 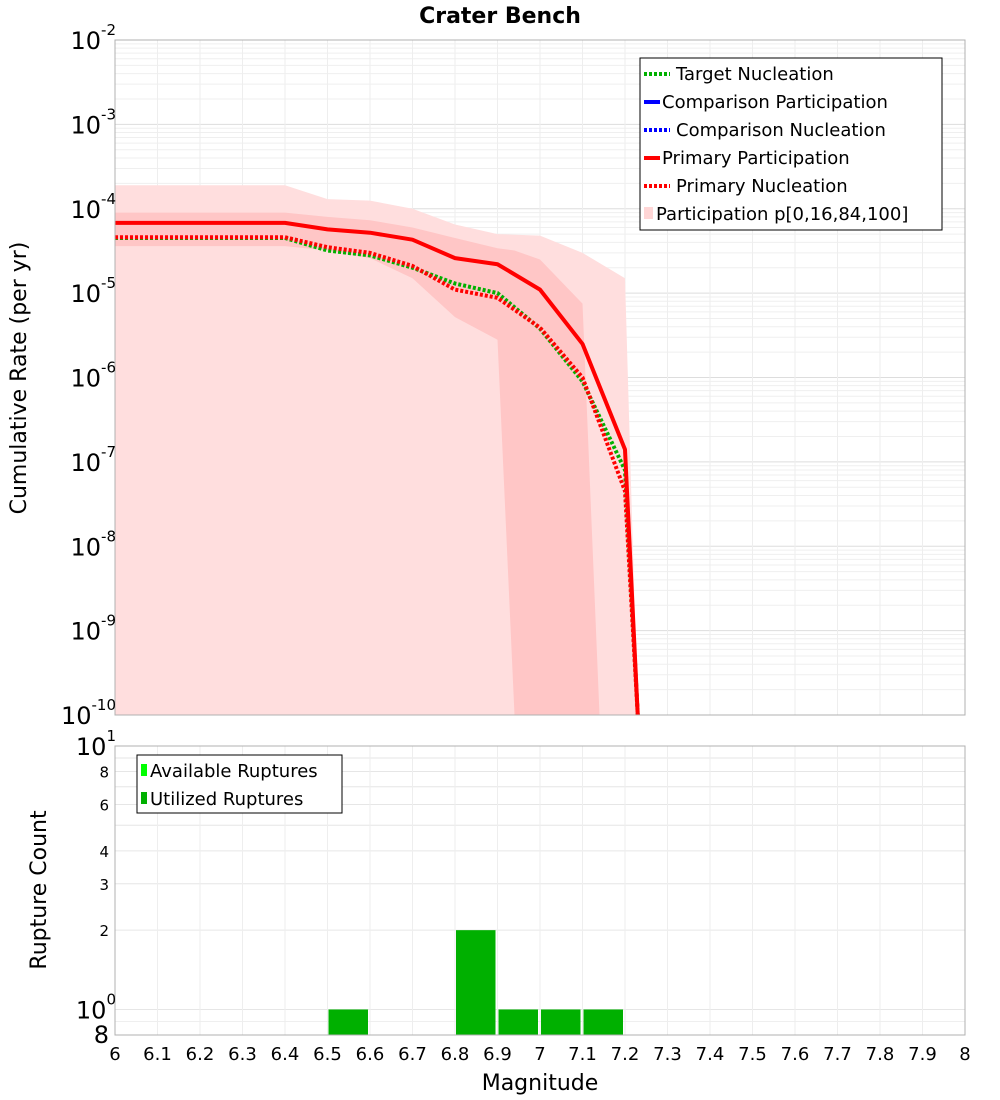 What do you see at coordinates (96, 744) in the screenshot?
I see `y-tick-label: 10¹` at bounding box center [96, 744].